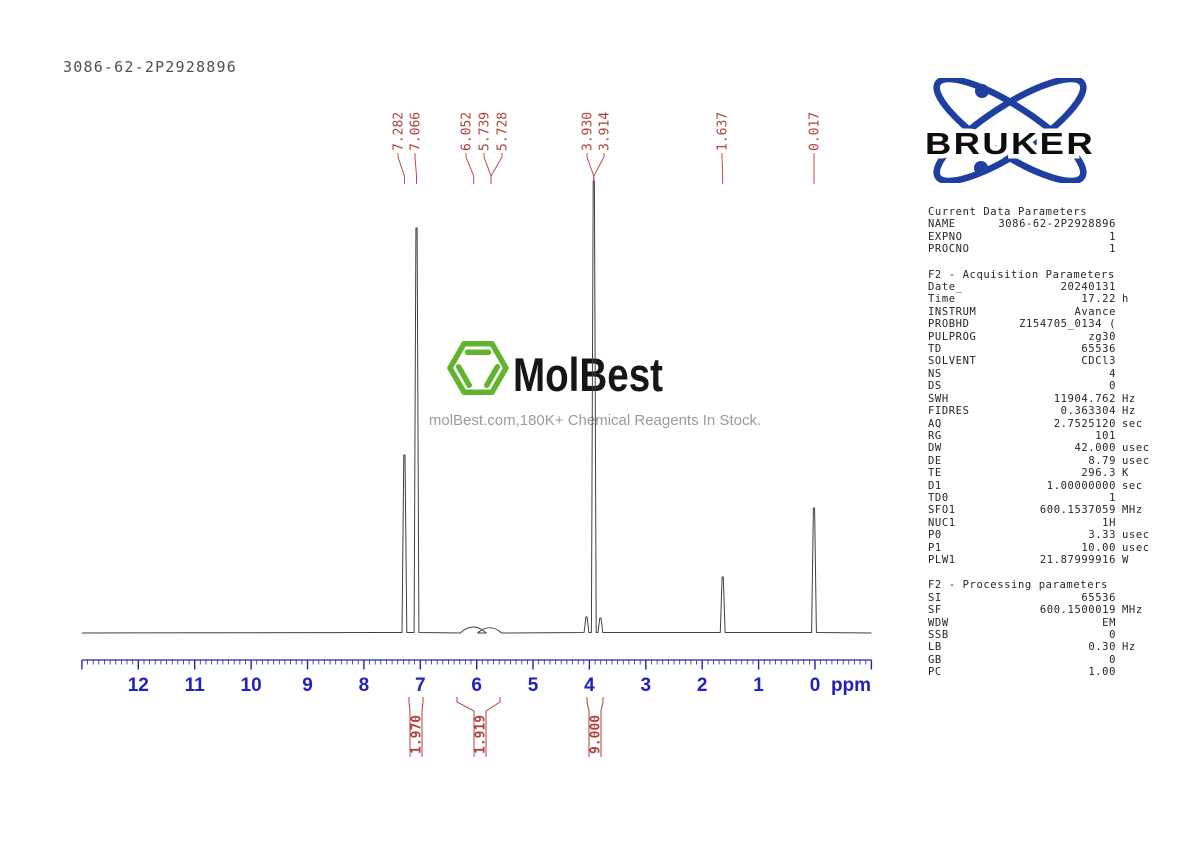 The height and width of the screenshot is (842, 1190). Describe the element at coordinates (1098, 547) in the screenshot. I see `param-value: 10.00` at that location.